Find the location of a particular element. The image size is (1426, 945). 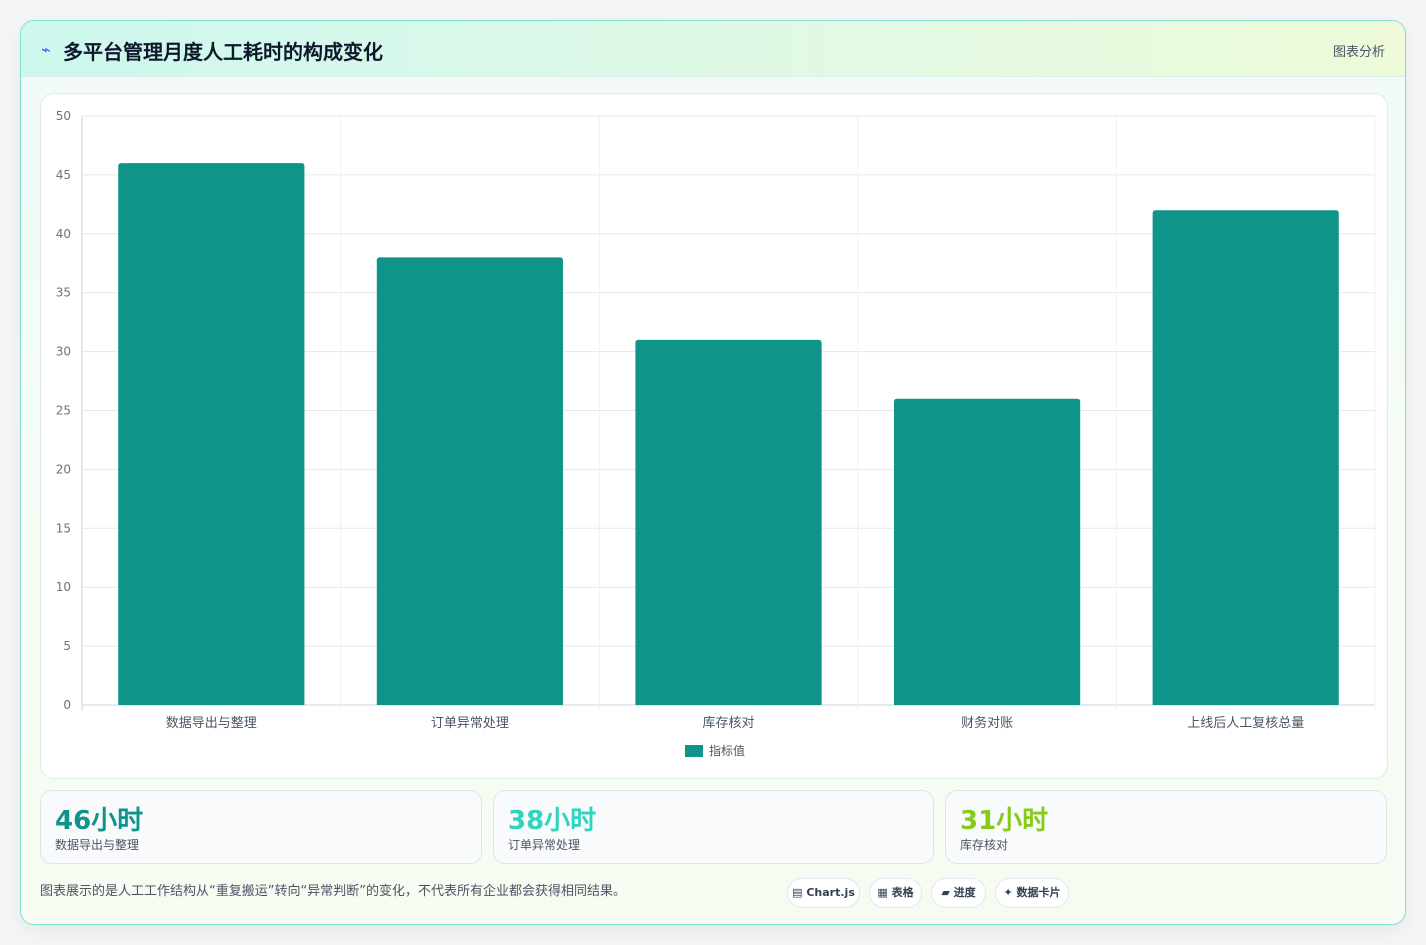

stat-card-2: 38小时 订单异常处理 is located at coordinates (713, 827).